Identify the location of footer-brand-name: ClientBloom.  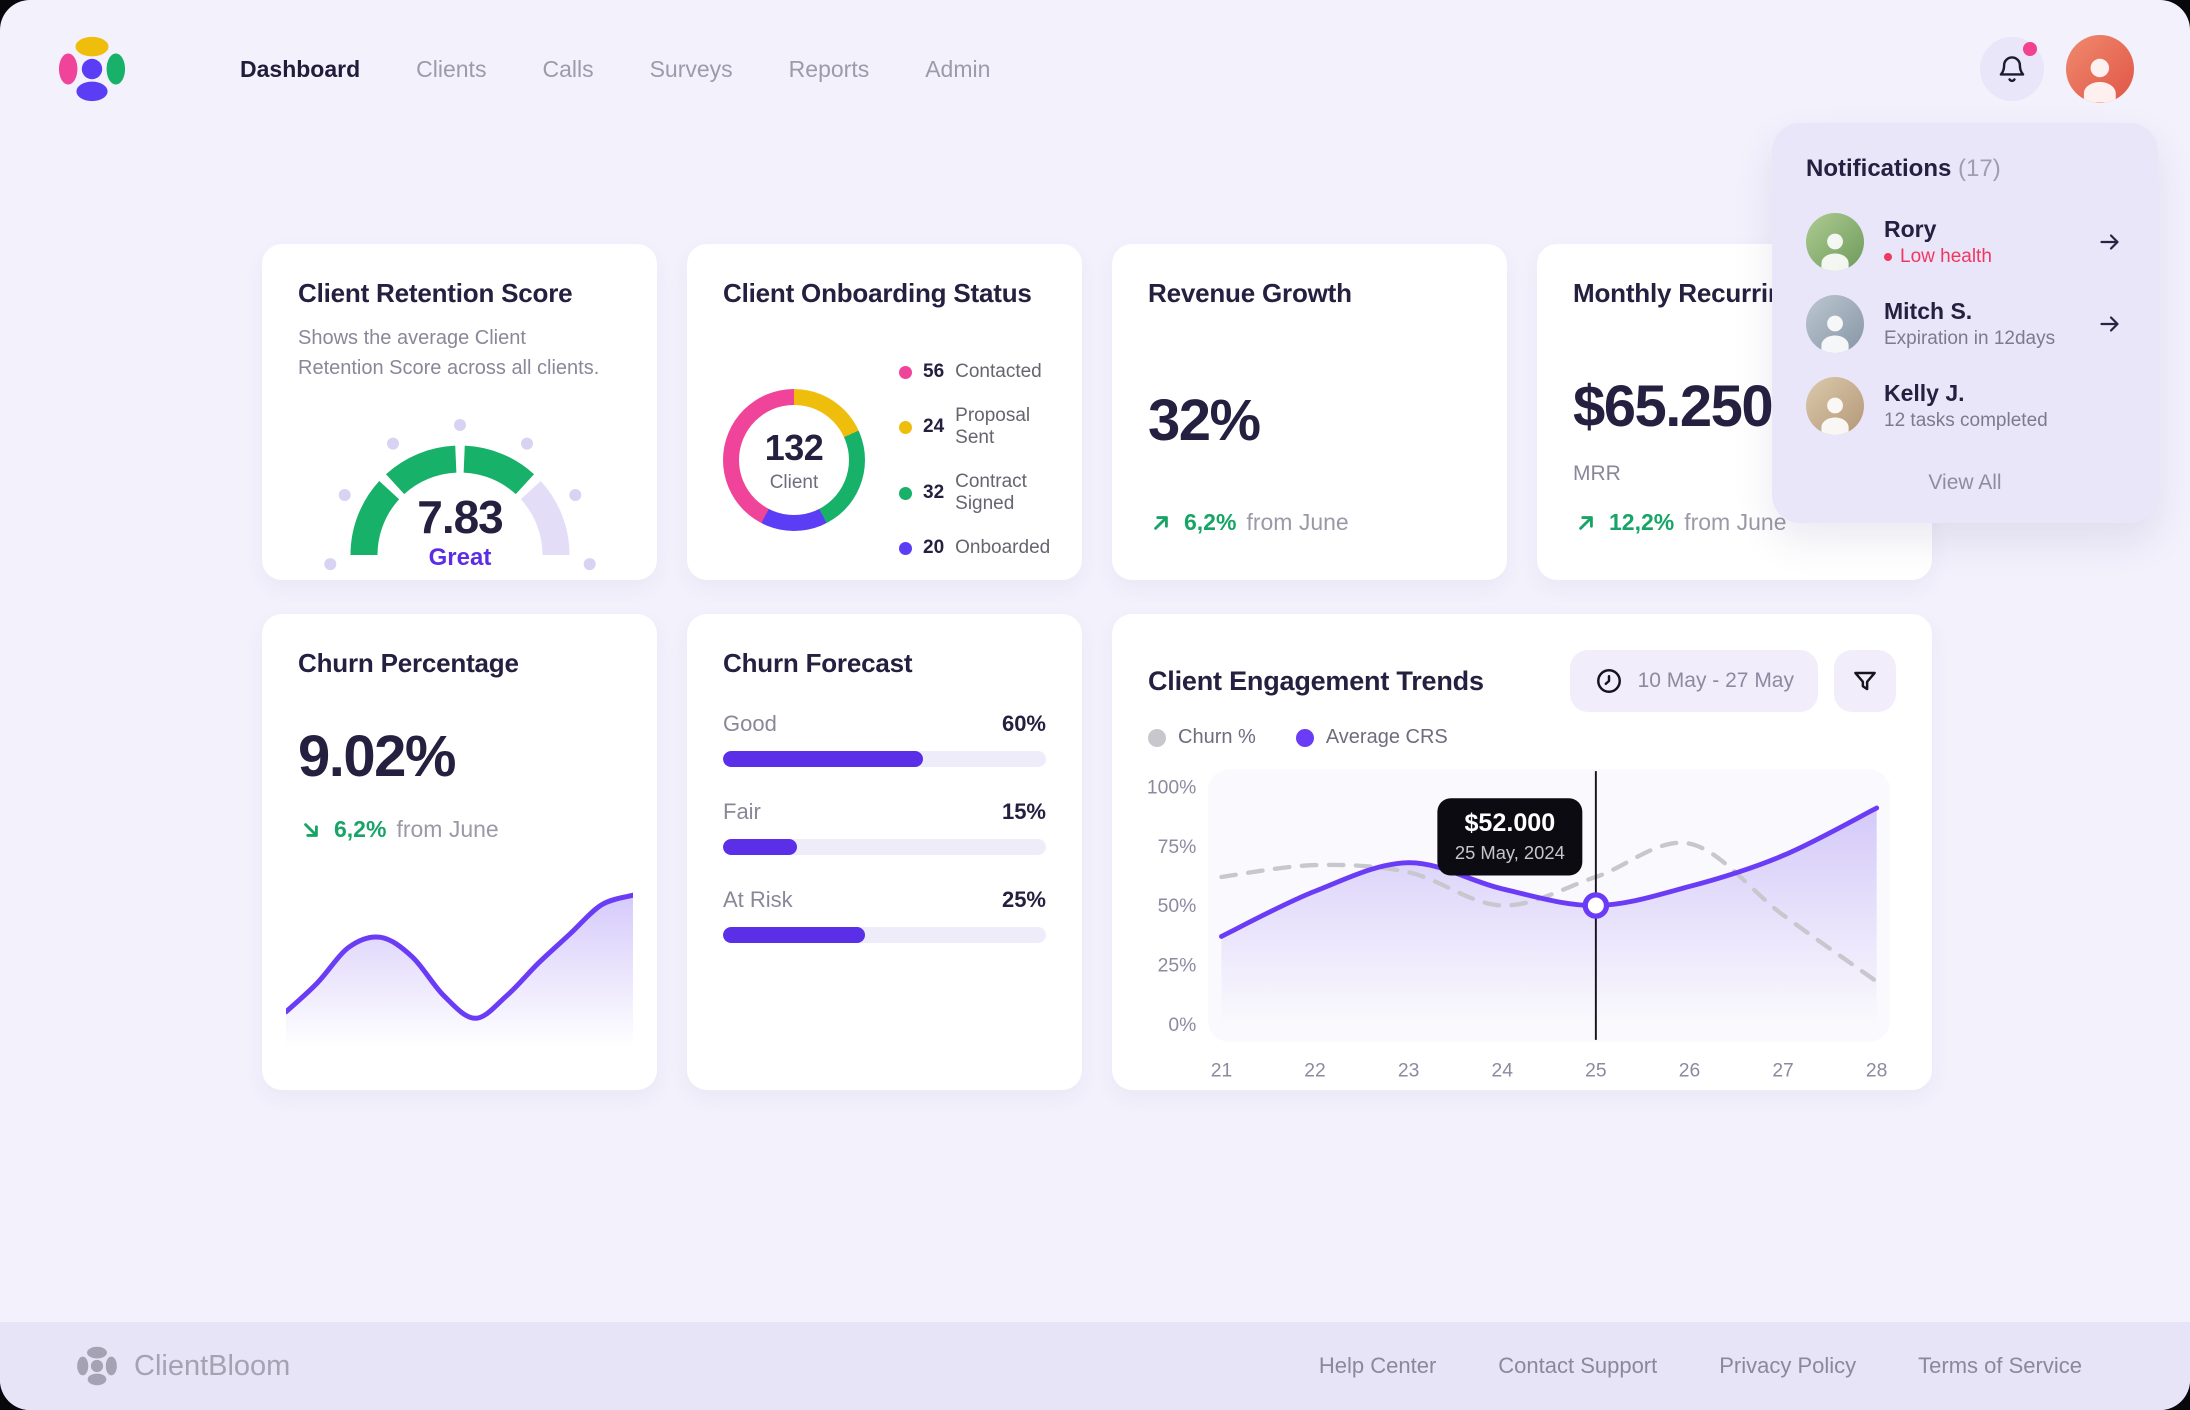
(212, 1365).